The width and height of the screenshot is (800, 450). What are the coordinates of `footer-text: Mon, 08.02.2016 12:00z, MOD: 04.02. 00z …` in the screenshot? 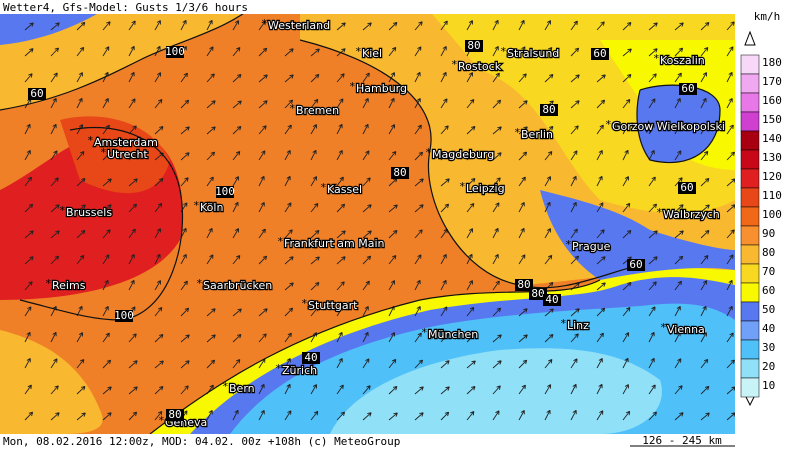 It's located at (201, 441).